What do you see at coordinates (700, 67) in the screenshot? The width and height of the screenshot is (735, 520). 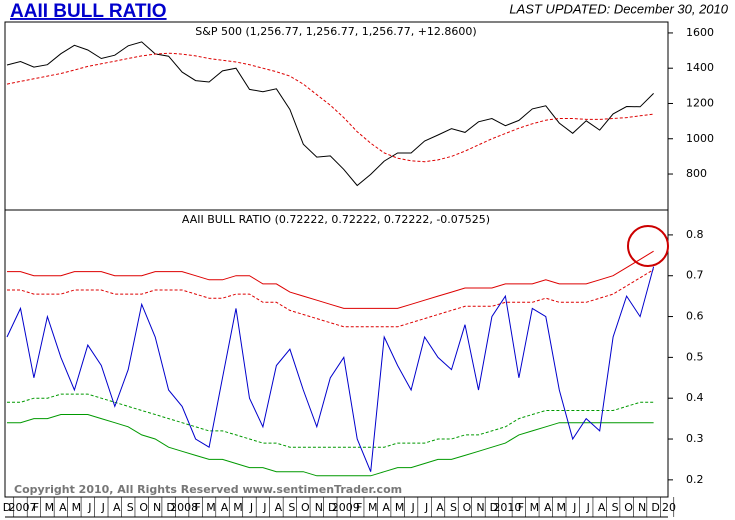 I see `y-tick-label: 1400` at bounding box center [700, 67].